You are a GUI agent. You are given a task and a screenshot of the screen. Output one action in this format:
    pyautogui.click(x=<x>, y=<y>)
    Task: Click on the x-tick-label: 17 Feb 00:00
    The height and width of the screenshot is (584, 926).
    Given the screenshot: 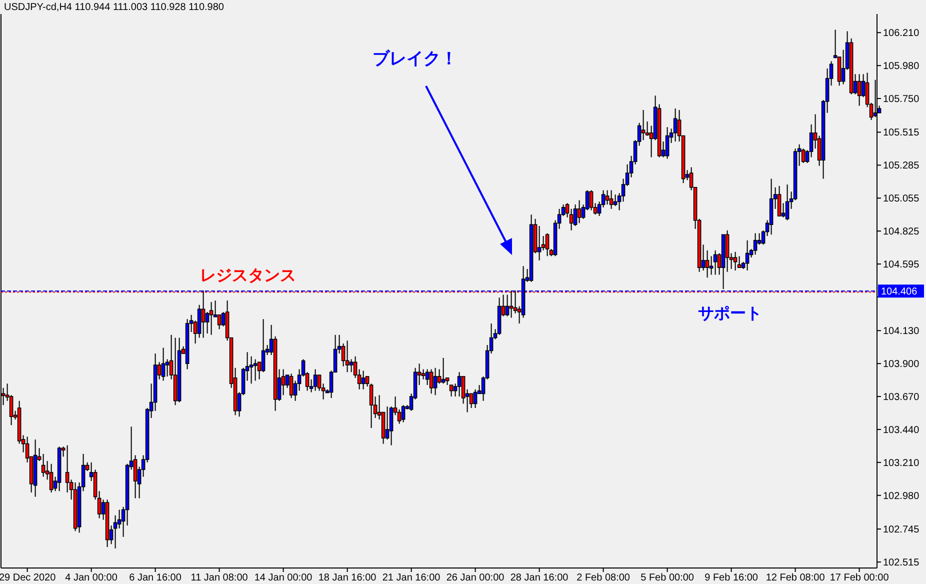 What is the action you would take?
    pyautogui.click(x=860, y=578)
    